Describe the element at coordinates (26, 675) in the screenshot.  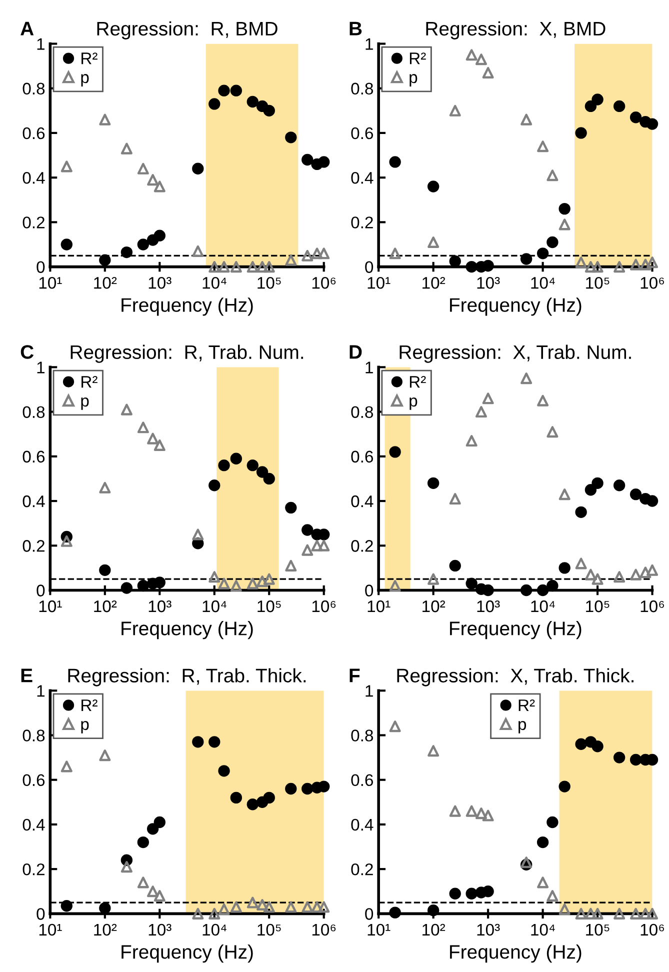
I see `text: E` at that location.